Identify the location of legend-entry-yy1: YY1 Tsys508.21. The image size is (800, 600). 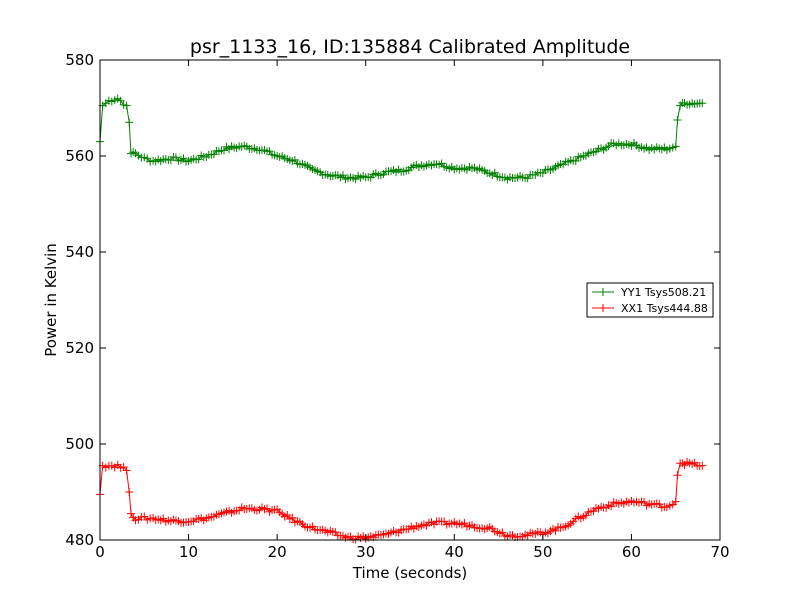
(649, 292).